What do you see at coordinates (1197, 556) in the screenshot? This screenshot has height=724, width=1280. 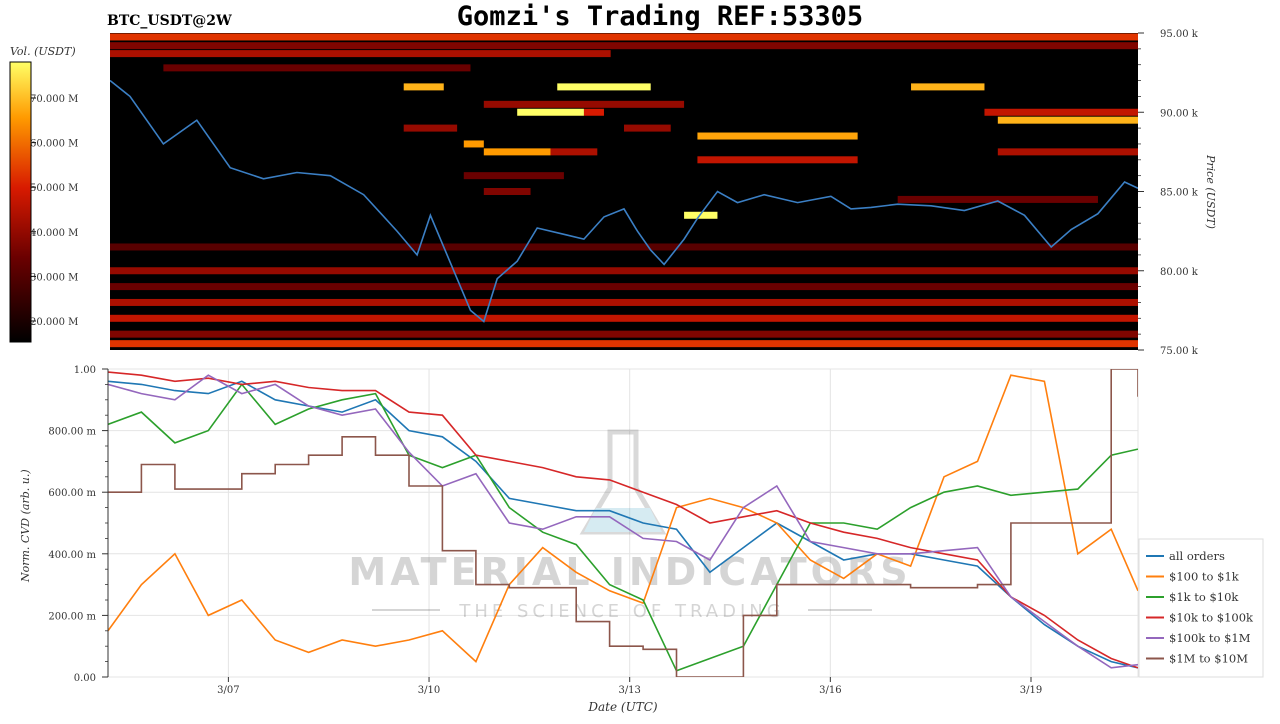 I see `legend-label: all orders` at bounding box center [1197, 556].